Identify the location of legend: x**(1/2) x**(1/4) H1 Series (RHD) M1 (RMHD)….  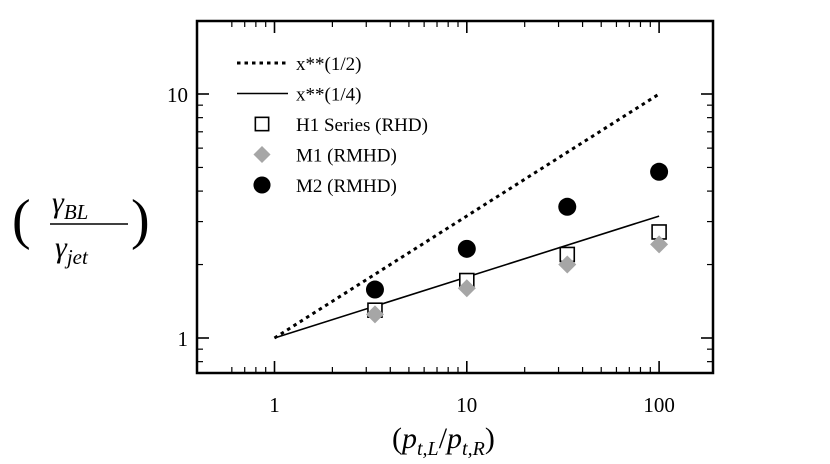
(332, 125).